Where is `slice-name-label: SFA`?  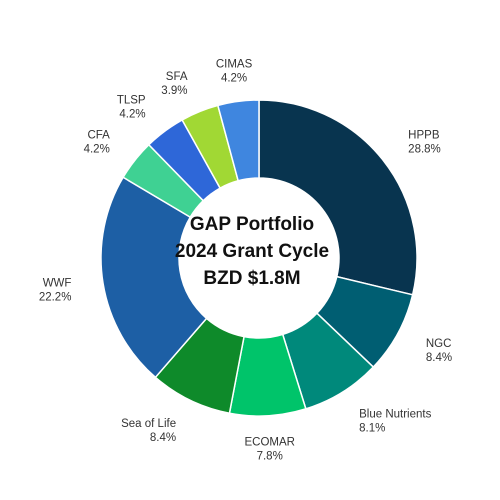
slice-name-label: SFA is located at coordinates (177, 77).